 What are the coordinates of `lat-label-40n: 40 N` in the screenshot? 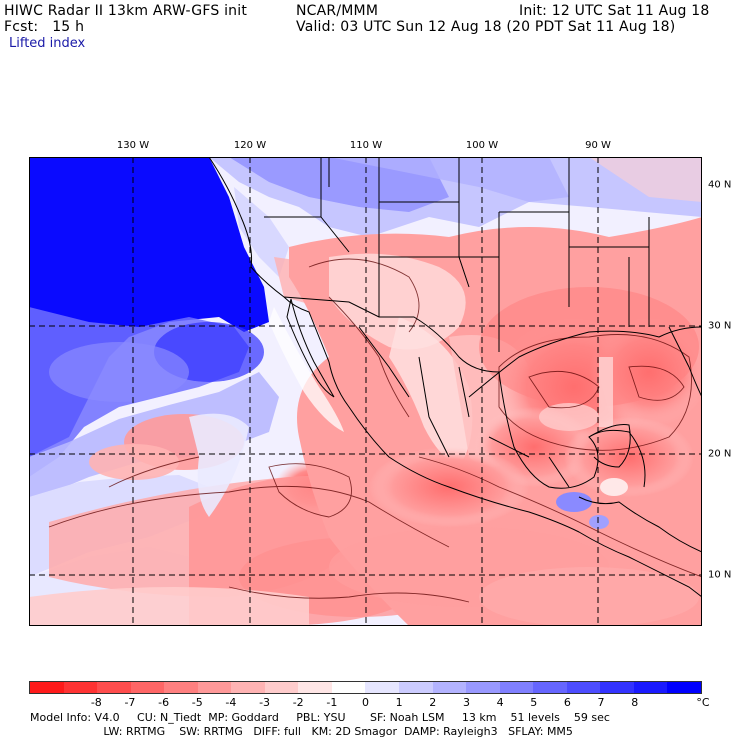 It's located at (720, 185).